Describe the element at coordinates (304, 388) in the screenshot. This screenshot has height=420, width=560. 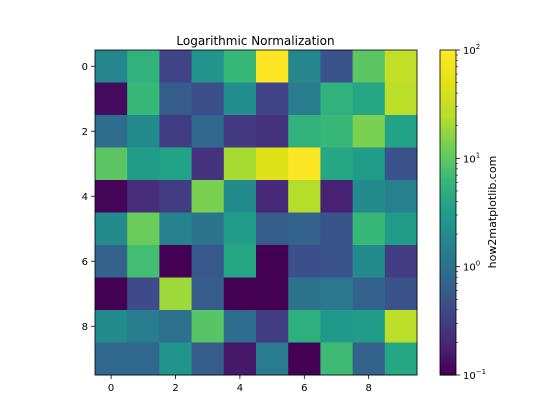
I see `x-tick-label: 6` at that location.